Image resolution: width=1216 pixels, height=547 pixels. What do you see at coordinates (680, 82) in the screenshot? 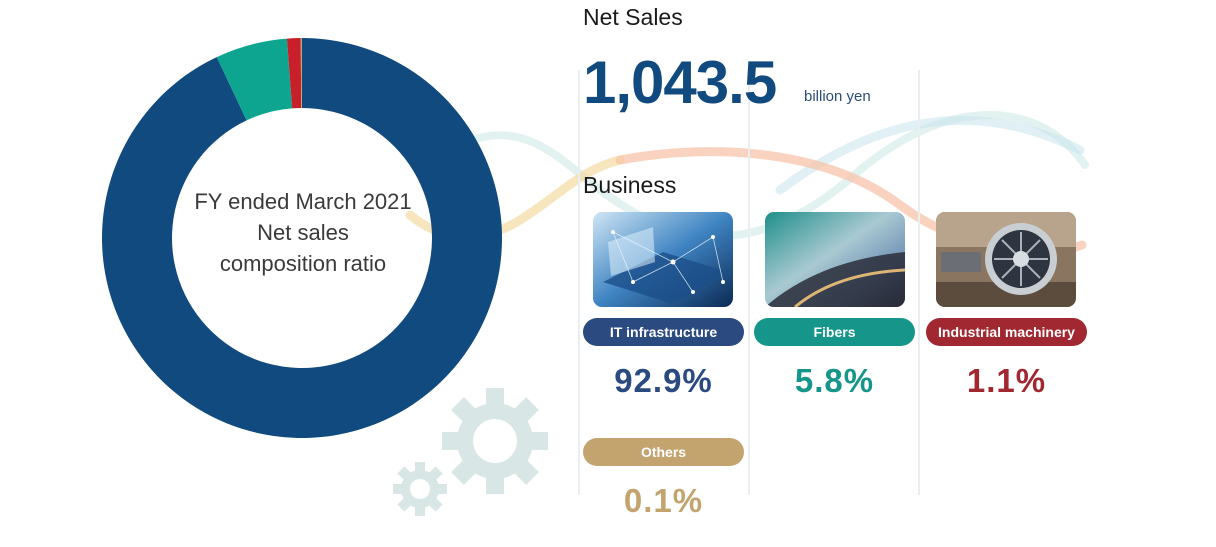
I see `net-sales-value: 1,043.5` at bounding box center [680, 82].